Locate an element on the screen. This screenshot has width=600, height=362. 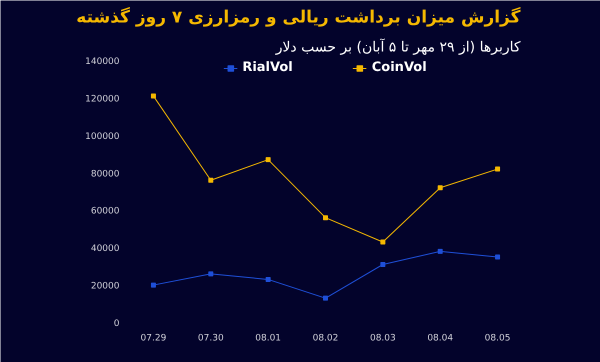
x-tick-label: 08.05 is located at coordinates (497, 339).